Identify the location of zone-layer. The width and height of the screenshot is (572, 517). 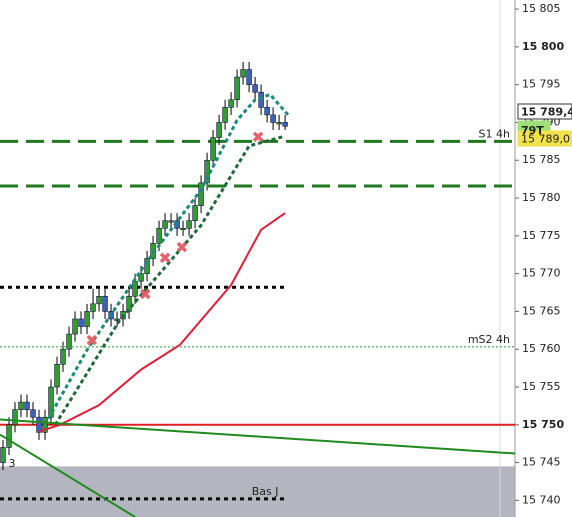
(257, 491).